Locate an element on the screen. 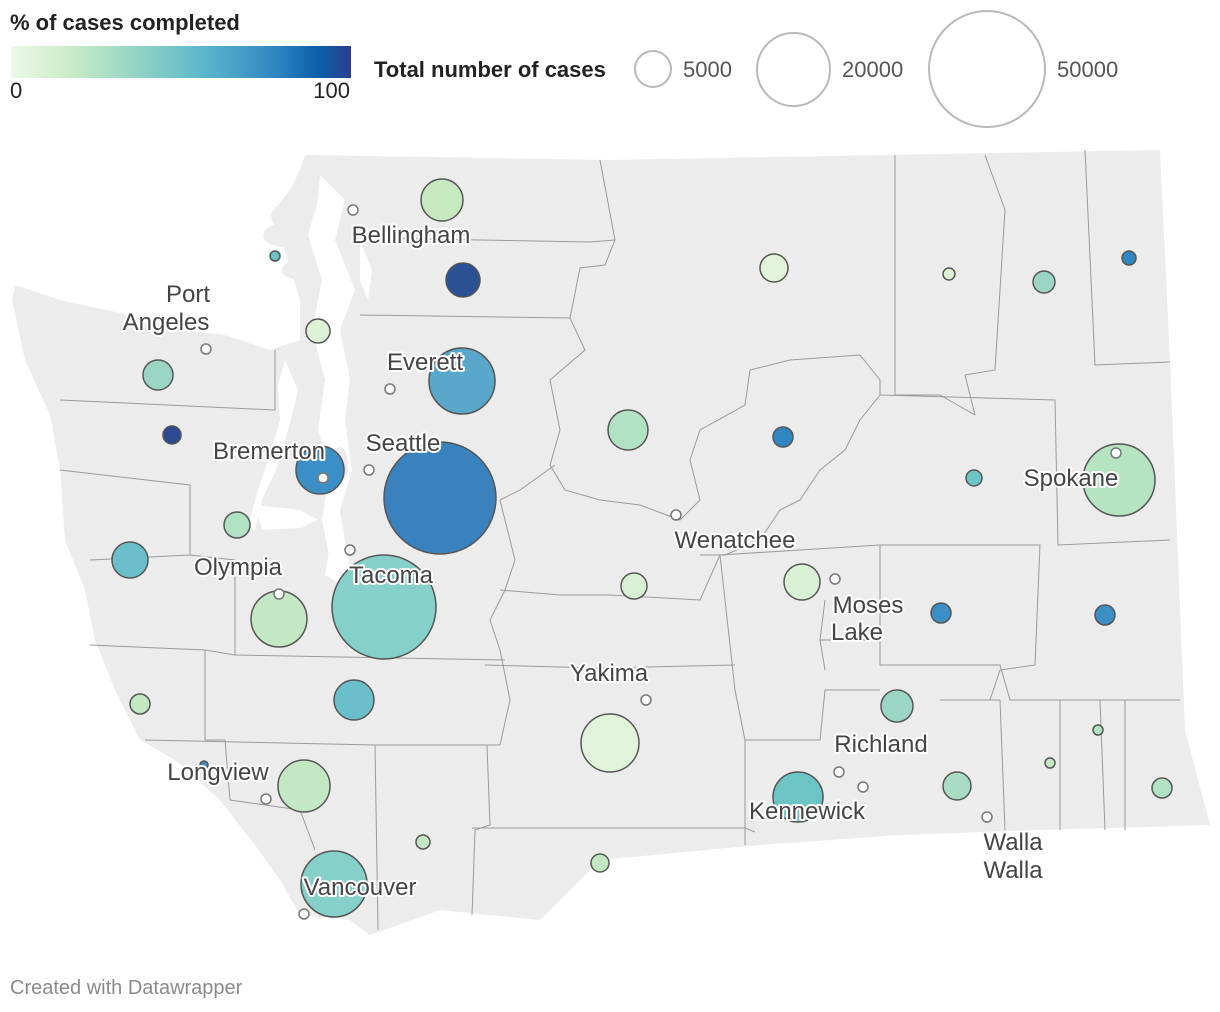 The height and width of the screenshot is (1012, 1220). color-legend-max: 100 is located at coordinates (331, 90).